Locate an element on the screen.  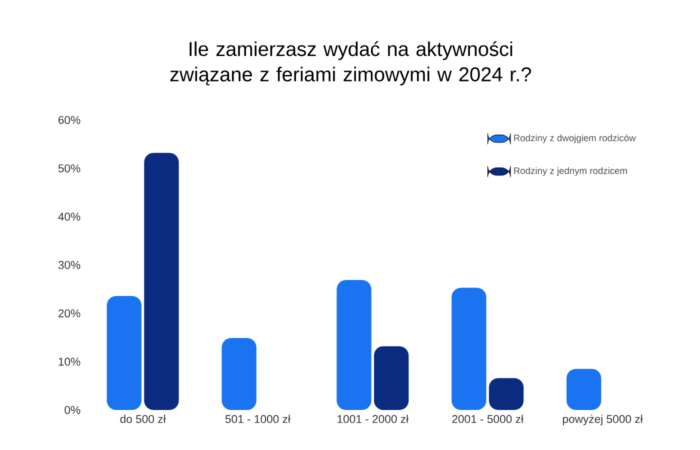
legend-label: Rodziny z dwojgiem rodziców is located at coordinates (575, 139).